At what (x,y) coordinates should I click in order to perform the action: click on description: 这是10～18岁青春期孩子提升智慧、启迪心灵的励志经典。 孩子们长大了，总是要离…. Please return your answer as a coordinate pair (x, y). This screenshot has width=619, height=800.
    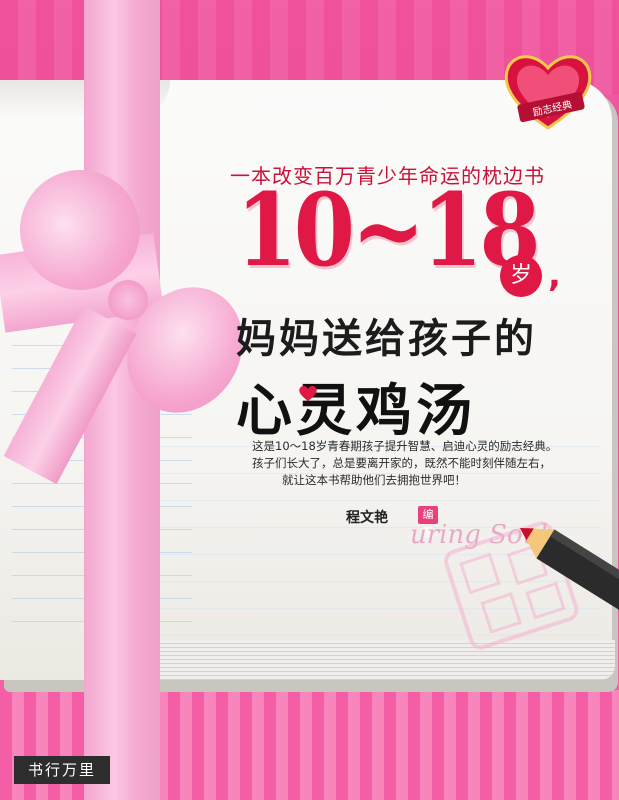
    Looking at the image, I should click on (422, 463).